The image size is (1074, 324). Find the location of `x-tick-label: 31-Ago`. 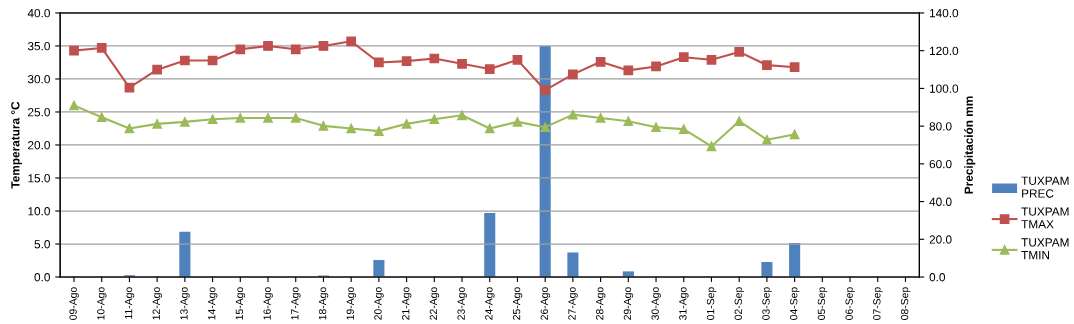

x-tick-label: 31-Ago is located at coordinates (684, 303).